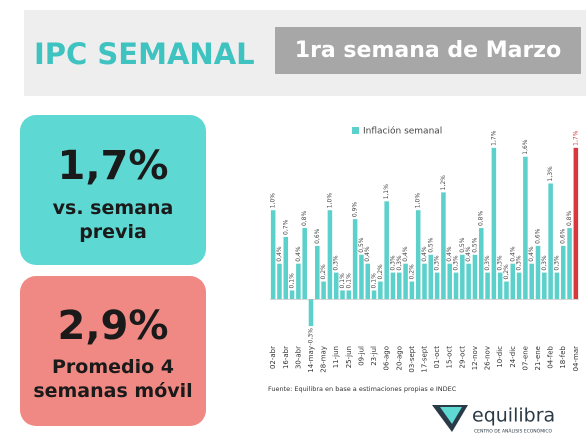 This screenshot has height=440, width=586. I want to click on x-tick-label: 25-jun, so click(349, 357).